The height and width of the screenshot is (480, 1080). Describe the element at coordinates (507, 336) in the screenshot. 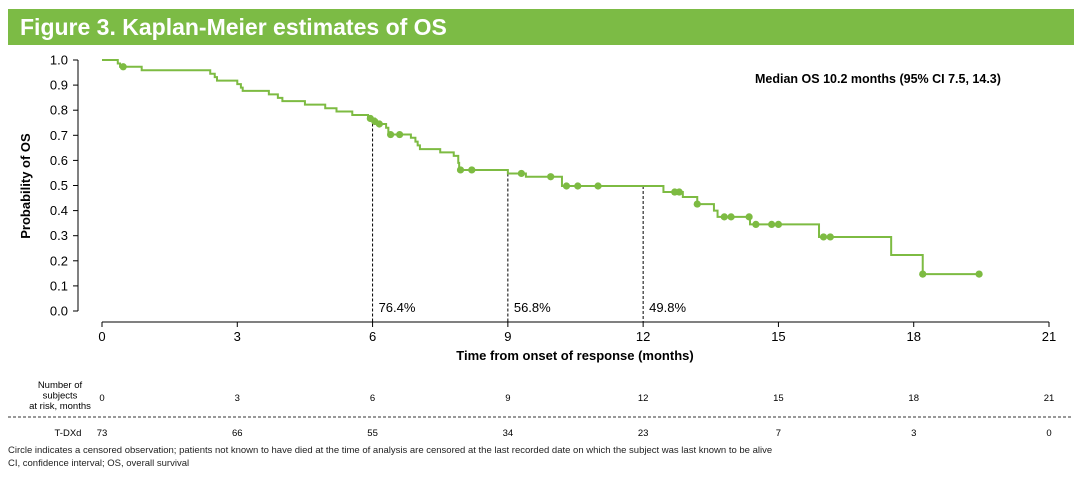

I see `x-tick-label: 9` at that location.